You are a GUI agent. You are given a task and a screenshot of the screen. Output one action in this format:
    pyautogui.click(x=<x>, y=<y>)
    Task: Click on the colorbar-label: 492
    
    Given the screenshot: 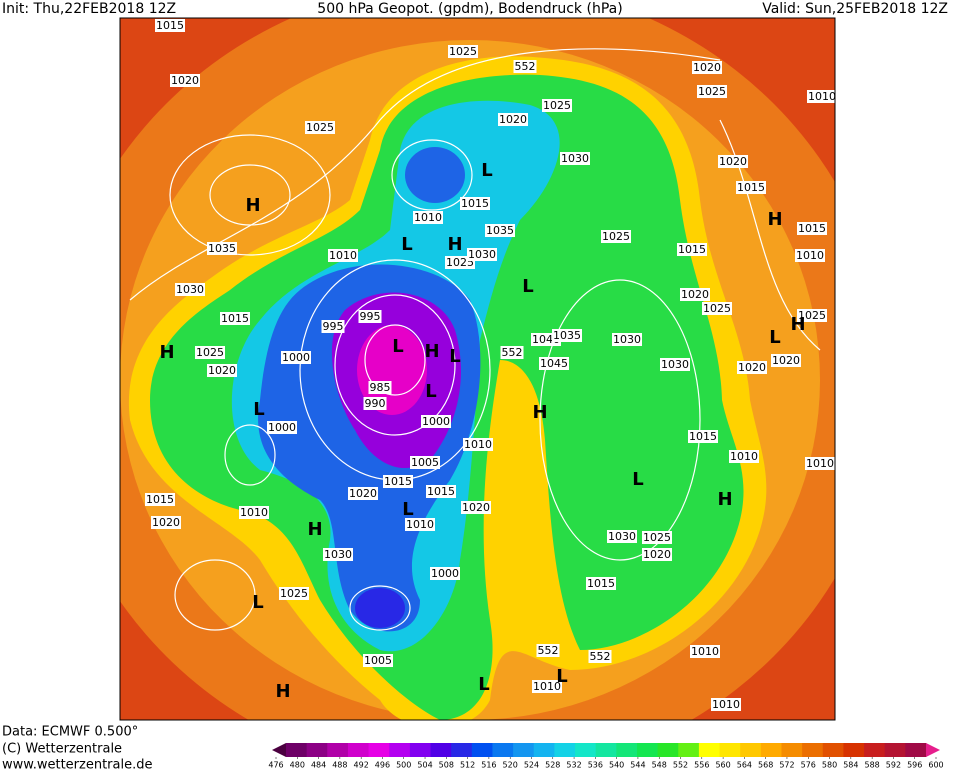 What is the action you would take?
    pyautogui.click(x=361, y=765)
    